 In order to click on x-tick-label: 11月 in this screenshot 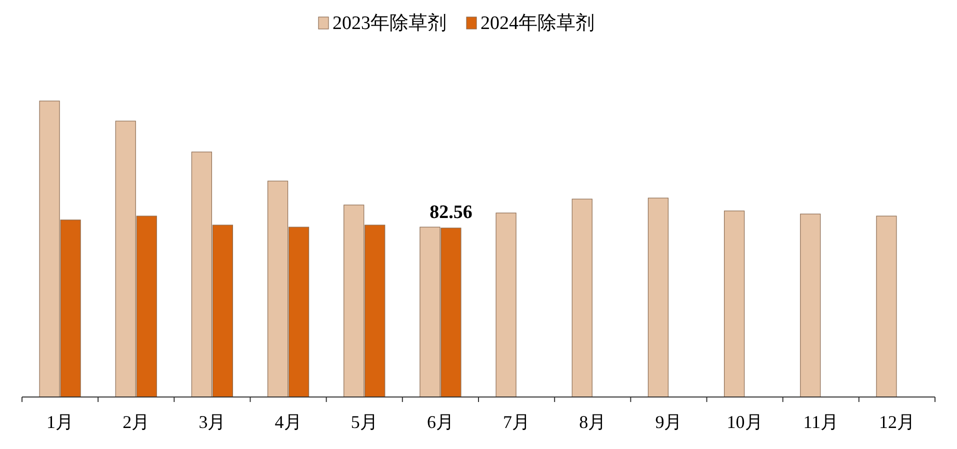, I will do `click(821, 422)`.